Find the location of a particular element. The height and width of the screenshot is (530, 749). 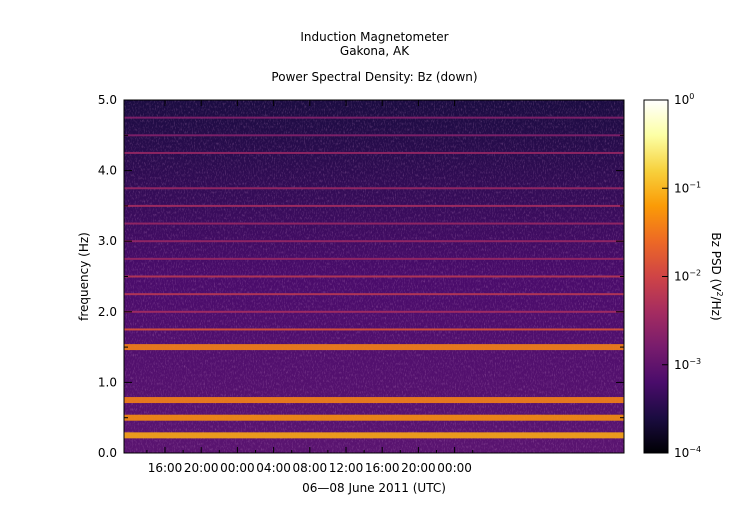

colorbar-label-prefix: Bz PSD (V is located at coordinates (716, 262).